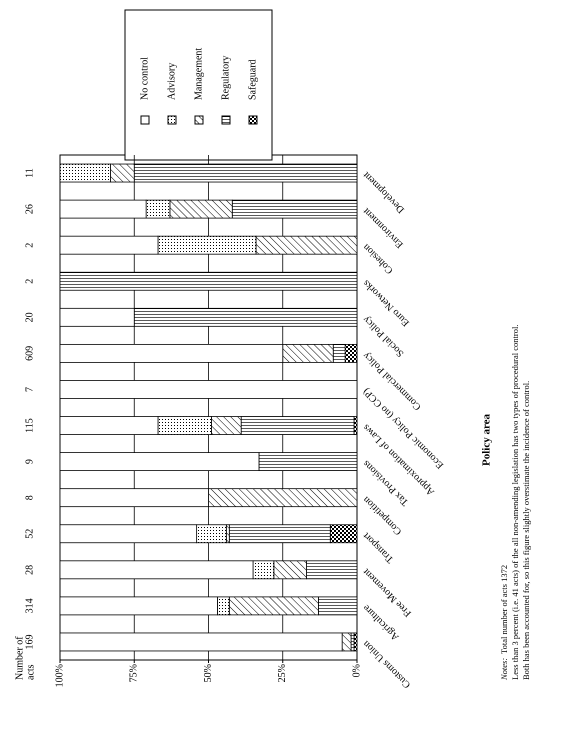 The width and height of the screenshot is (564, 738). What do you see at coordinates (144, 78) in the screenshot?
I see `legend-label: No control` at bounding box center [144, 78].